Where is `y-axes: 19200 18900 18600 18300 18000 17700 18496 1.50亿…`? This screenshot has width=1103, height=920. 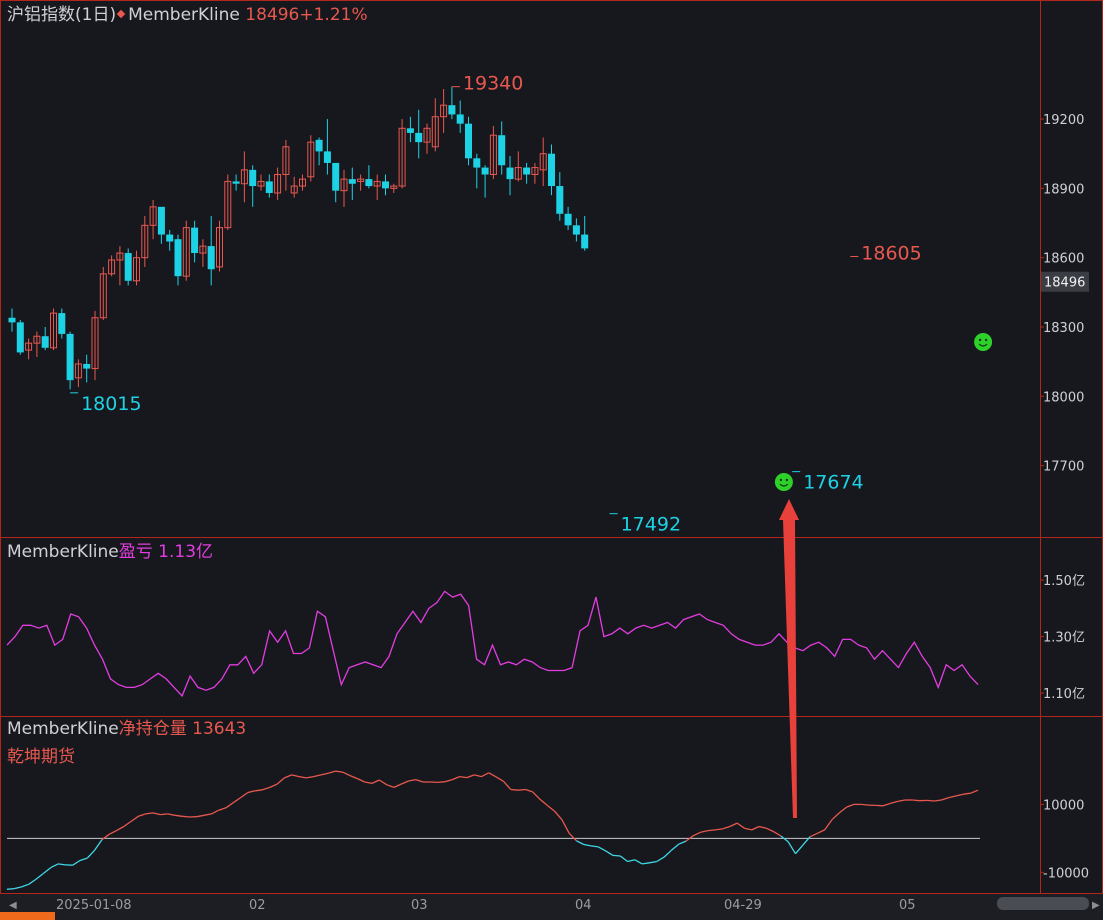
y-axes: 19200 18900 18600 18300 18000 17700 18496 1.50亿… is located at coordinates (1064, 497).